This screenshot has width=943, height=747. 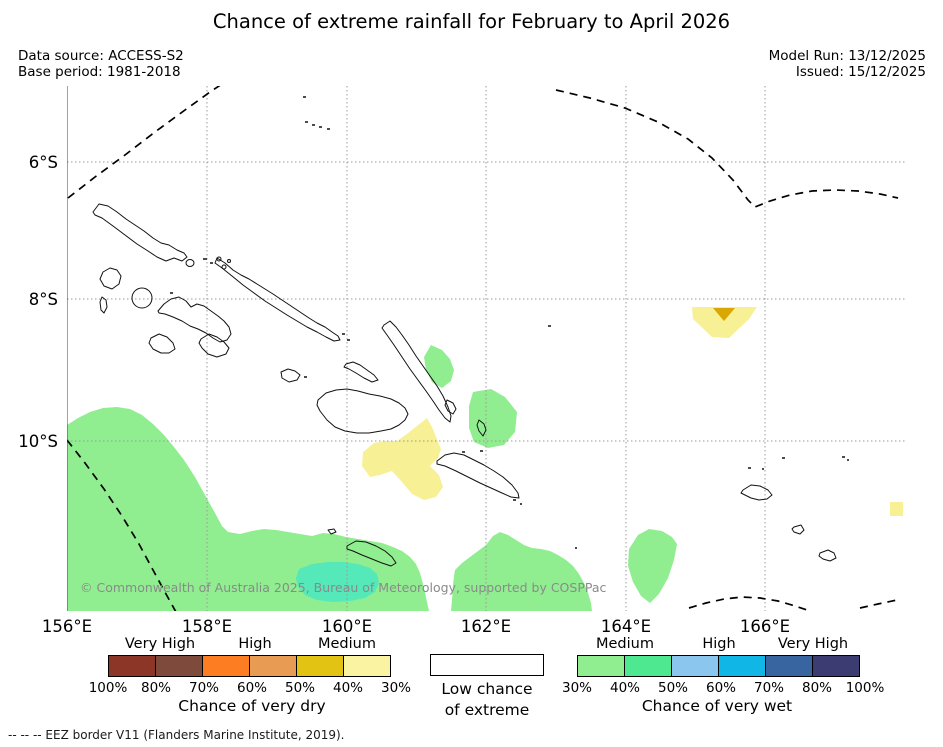 What do you see at coordinates (652, 566) in the screenshot?
I see `region-wet30-south-of-makira` at bounding box center [652, 566].